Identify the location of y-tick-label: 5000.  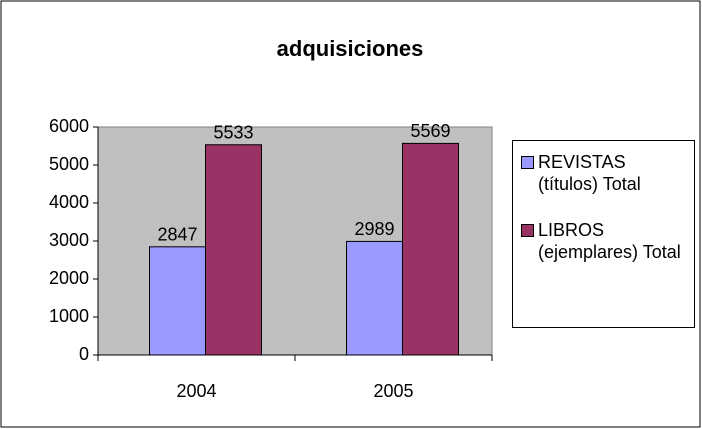
(69, 164).